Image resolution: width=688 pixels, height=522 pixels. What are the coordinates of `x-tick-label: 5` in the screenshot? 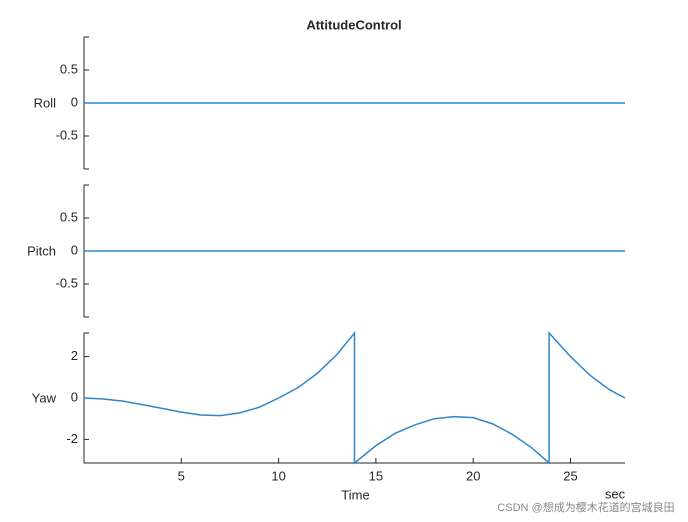 It's located at (181, 475).